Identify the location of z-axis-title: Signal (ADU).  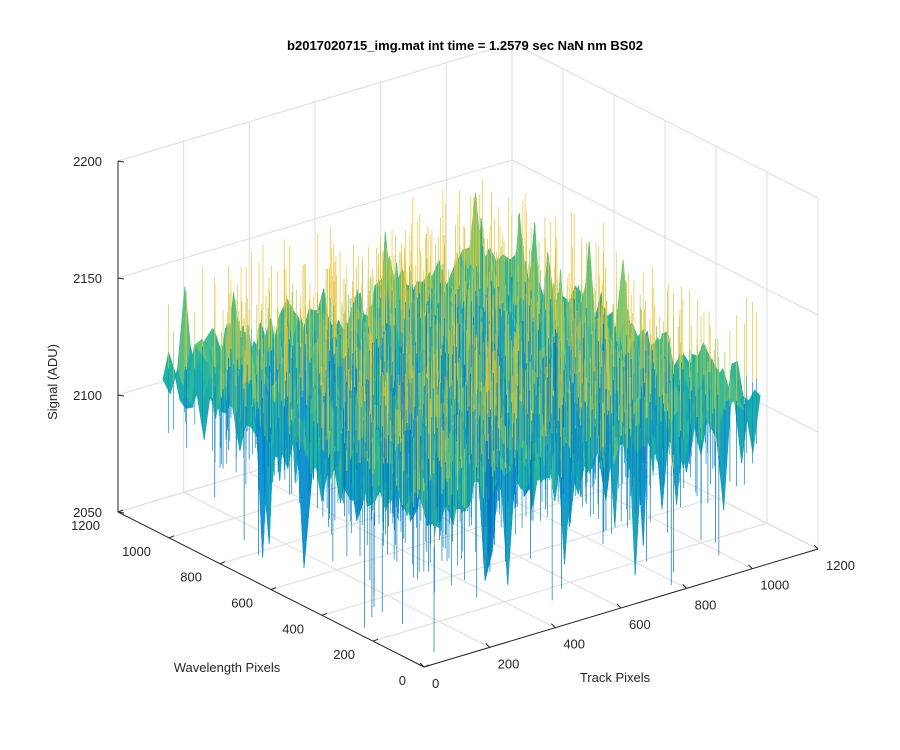
(52, 382).